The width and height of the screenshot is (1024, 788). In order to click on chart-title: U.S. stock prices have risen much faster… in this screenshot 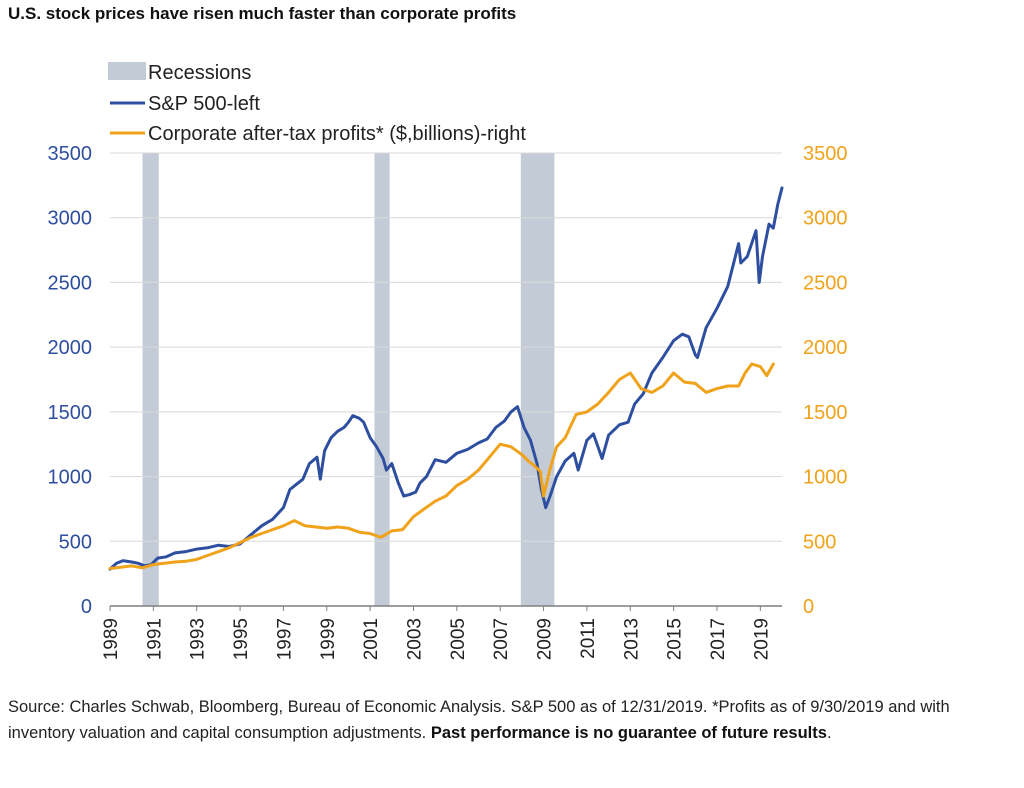, I will do `click(262, 13)`.